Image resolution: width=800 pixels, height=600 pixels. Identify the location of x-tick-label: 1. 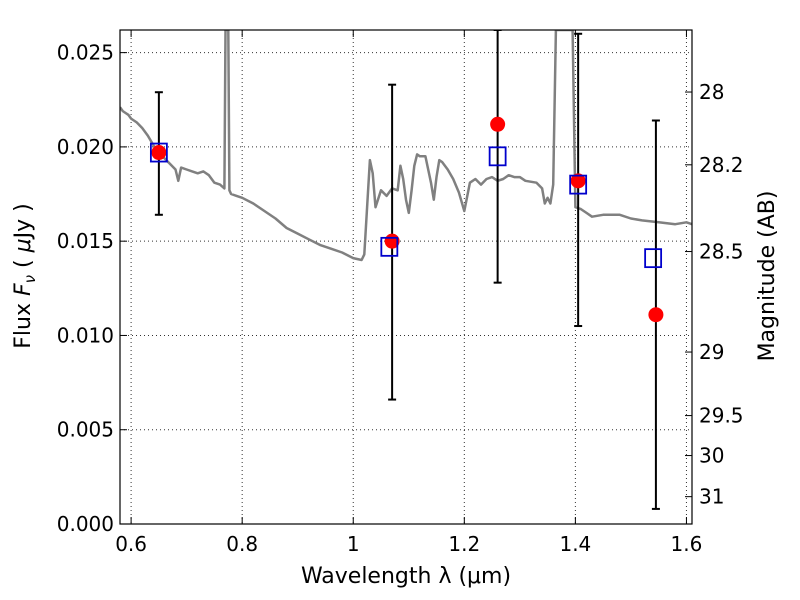
(353, 544).